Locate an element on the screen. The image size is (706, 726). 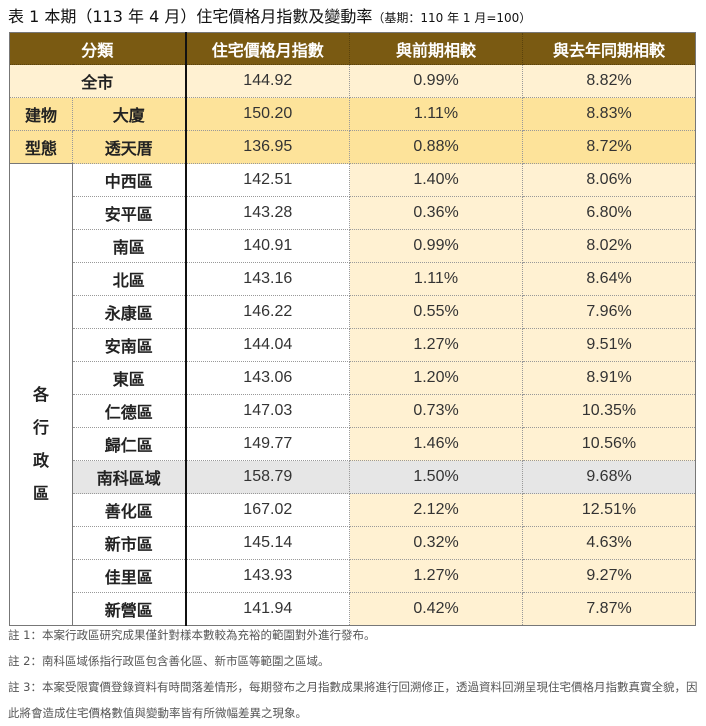
prev-value: 0.88% is located at coordinates (436, 147).